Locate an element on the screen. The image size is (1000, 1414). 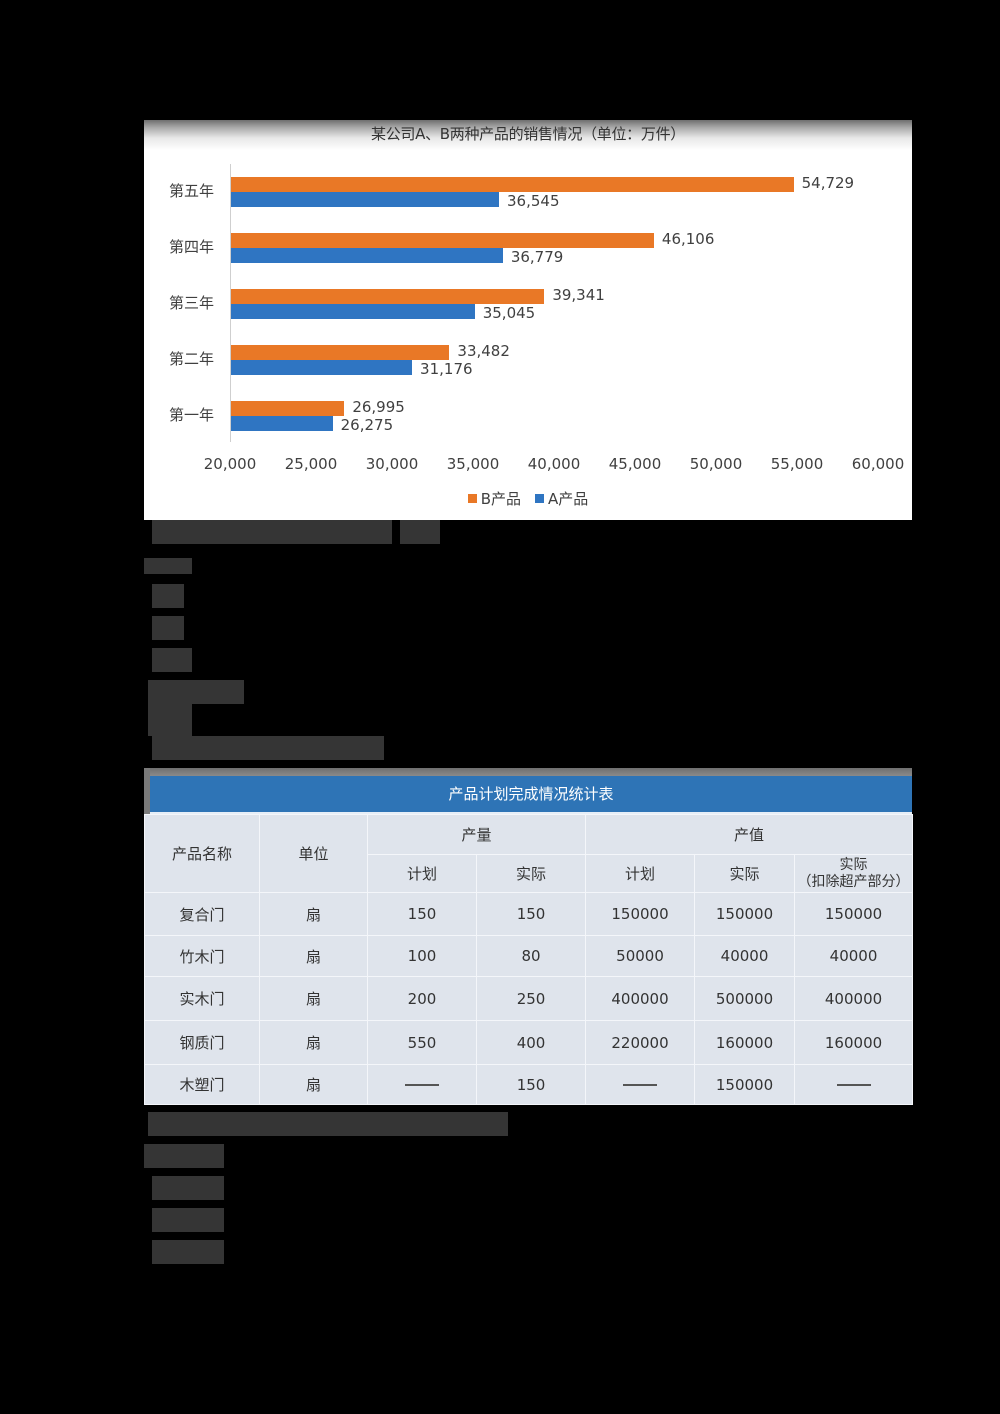
x-tick-label: 40,000 is located at coordinates (554, 464).